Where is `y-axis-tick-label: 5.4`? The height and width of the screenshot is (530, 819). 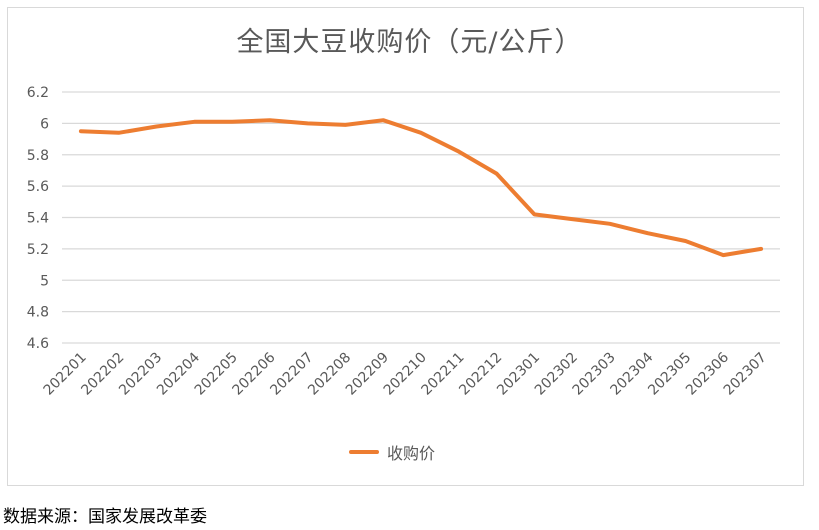
y-axis-tick-label: 5.4 is located at coordinates (38, 219).